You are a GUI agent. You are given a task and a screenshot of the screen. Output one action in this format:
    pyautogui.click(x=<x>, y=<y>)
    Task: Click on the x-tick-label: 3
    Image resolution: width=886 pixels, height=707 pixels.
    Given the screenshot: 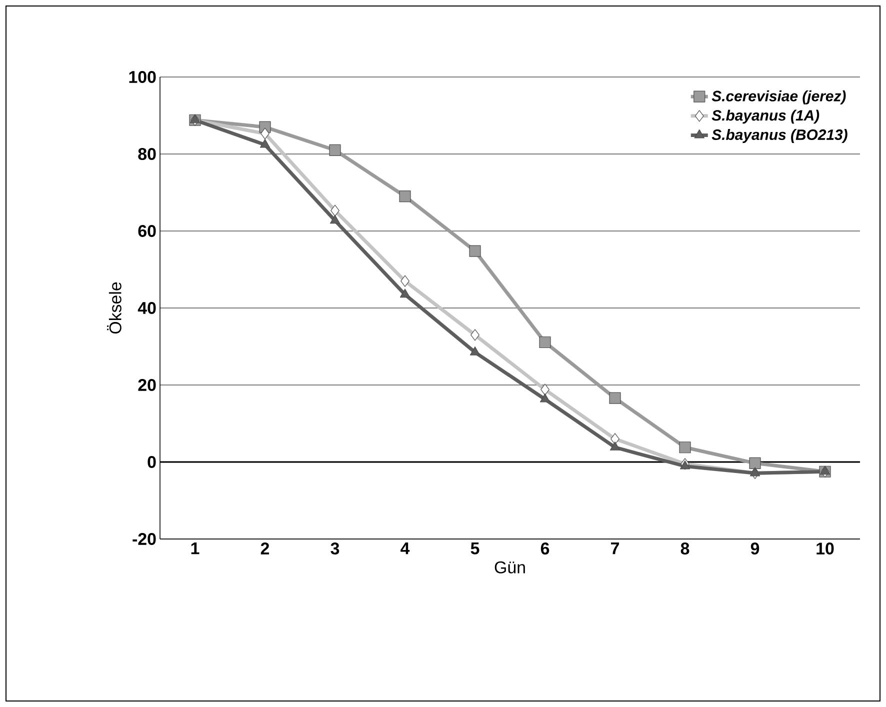 What is the action you would take?
    pyautogui.click(x=335, y=548)
    